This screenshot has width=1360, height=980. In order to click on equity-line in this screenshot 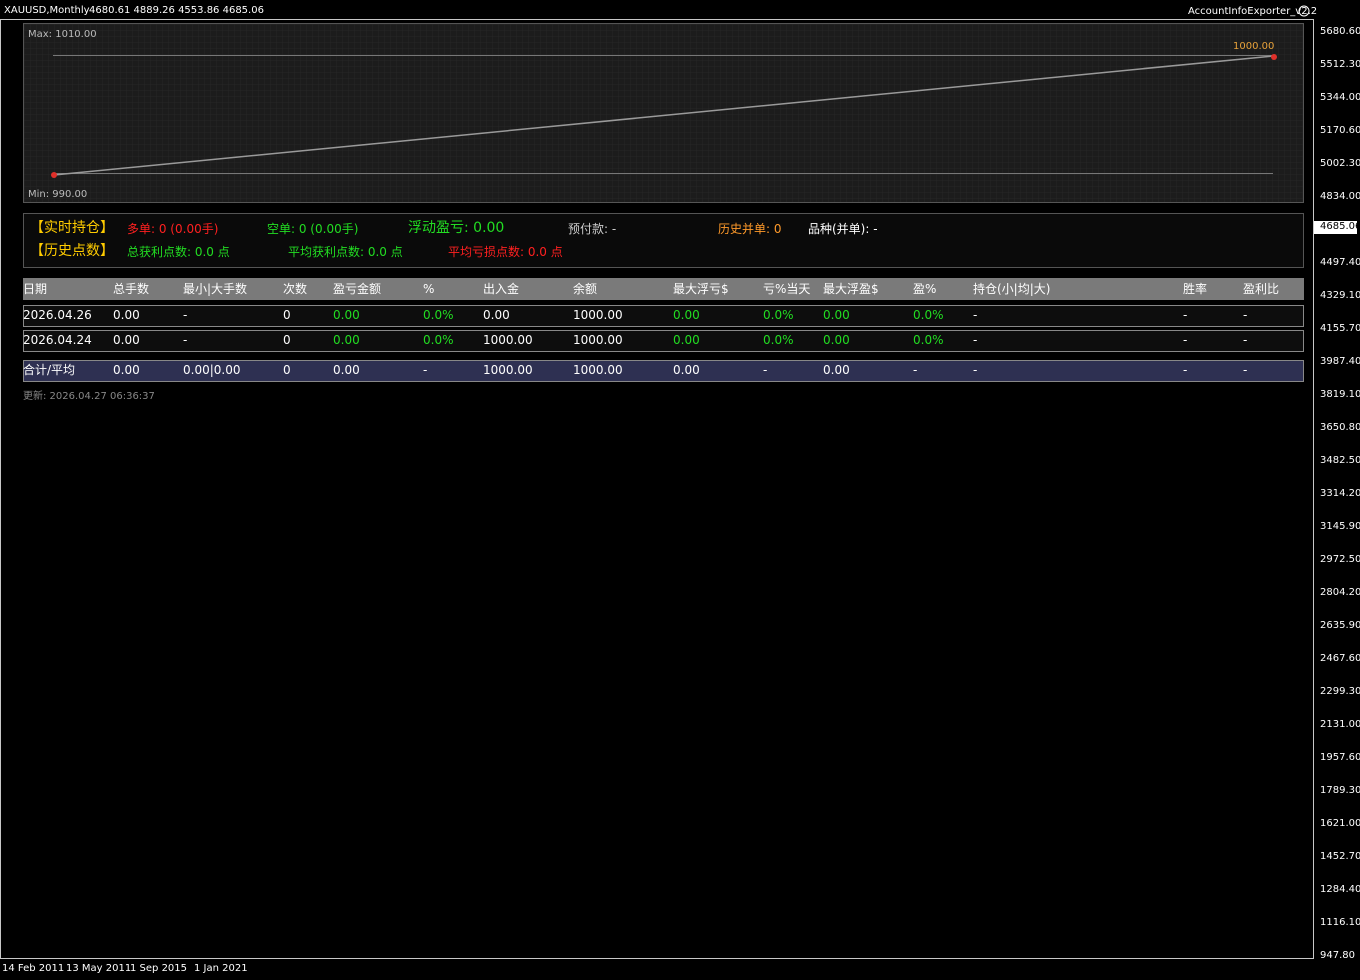, I will do `click(663, 115)`.